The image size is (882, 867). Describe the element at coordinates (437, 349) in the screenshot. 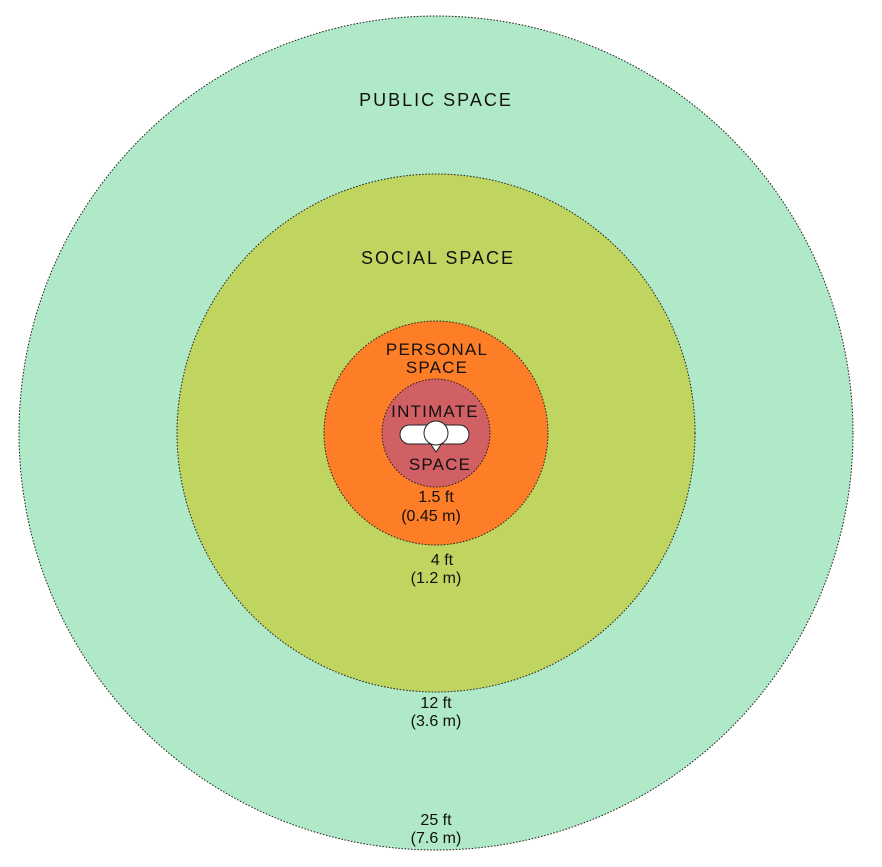

I see `personal-space-label-line1: PERSONAL` at that location.